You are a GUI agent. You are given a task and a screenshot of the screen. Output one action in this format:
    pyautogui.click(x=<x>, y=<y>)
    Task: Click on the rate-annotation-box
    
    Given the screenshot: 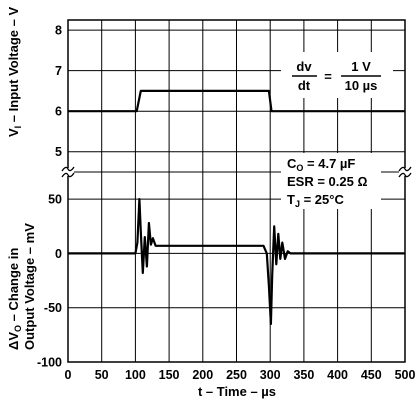 What is the action you would take?
    pyautogui.click(x=337, y=75)
    